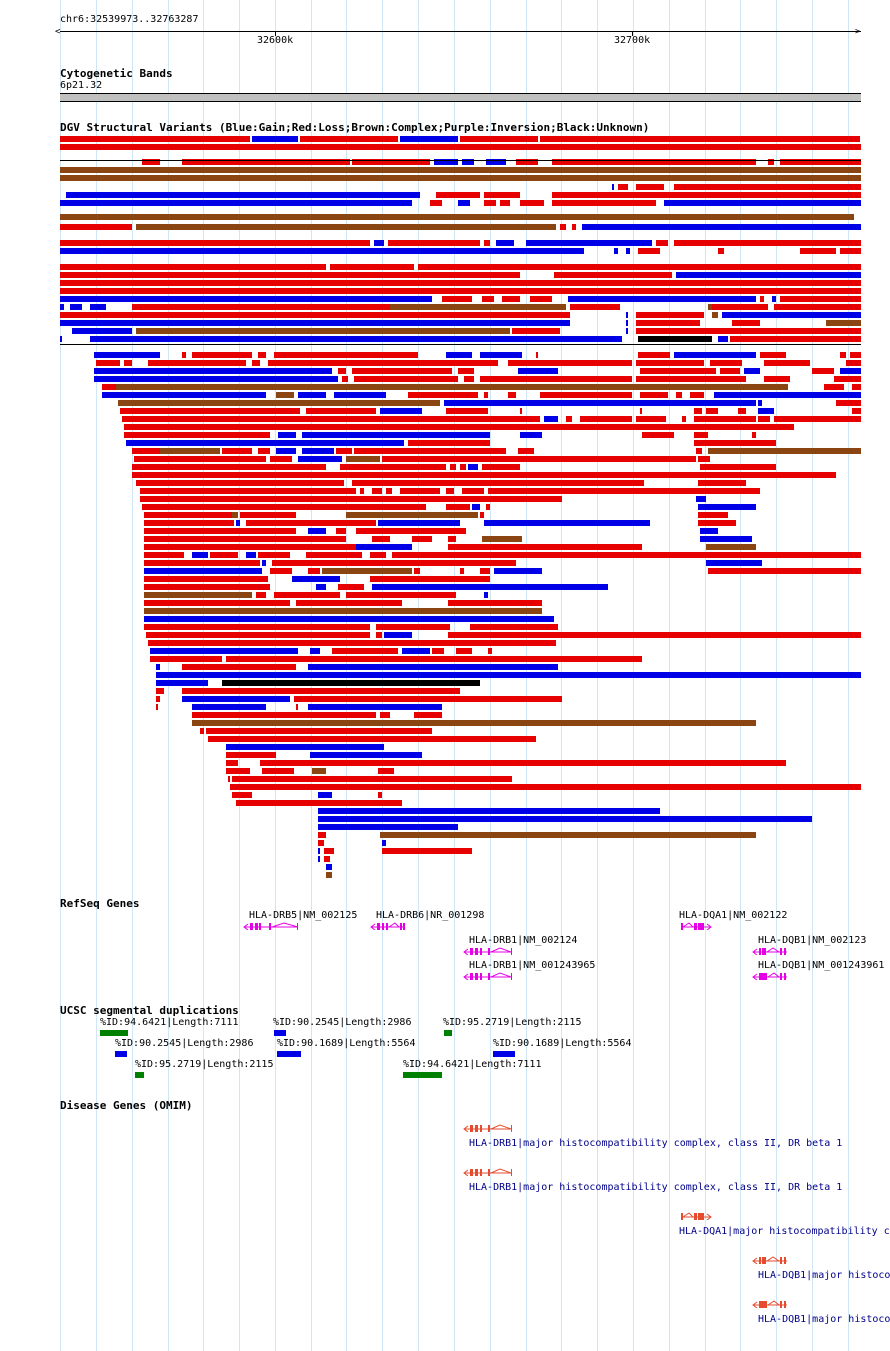 This screenshot has height=1351, width=890. I want to click on omim-glyph-dqb1-a, so click(770, 1260).